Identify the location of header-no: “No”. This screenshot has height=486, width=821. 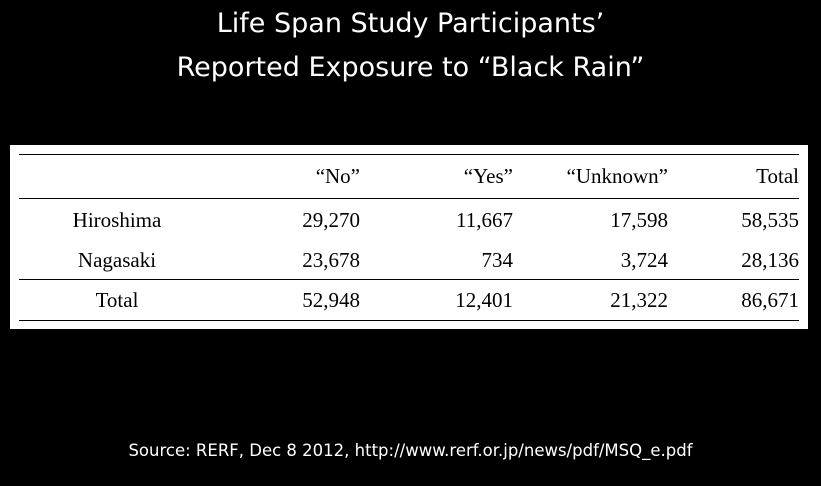
(337, 176).